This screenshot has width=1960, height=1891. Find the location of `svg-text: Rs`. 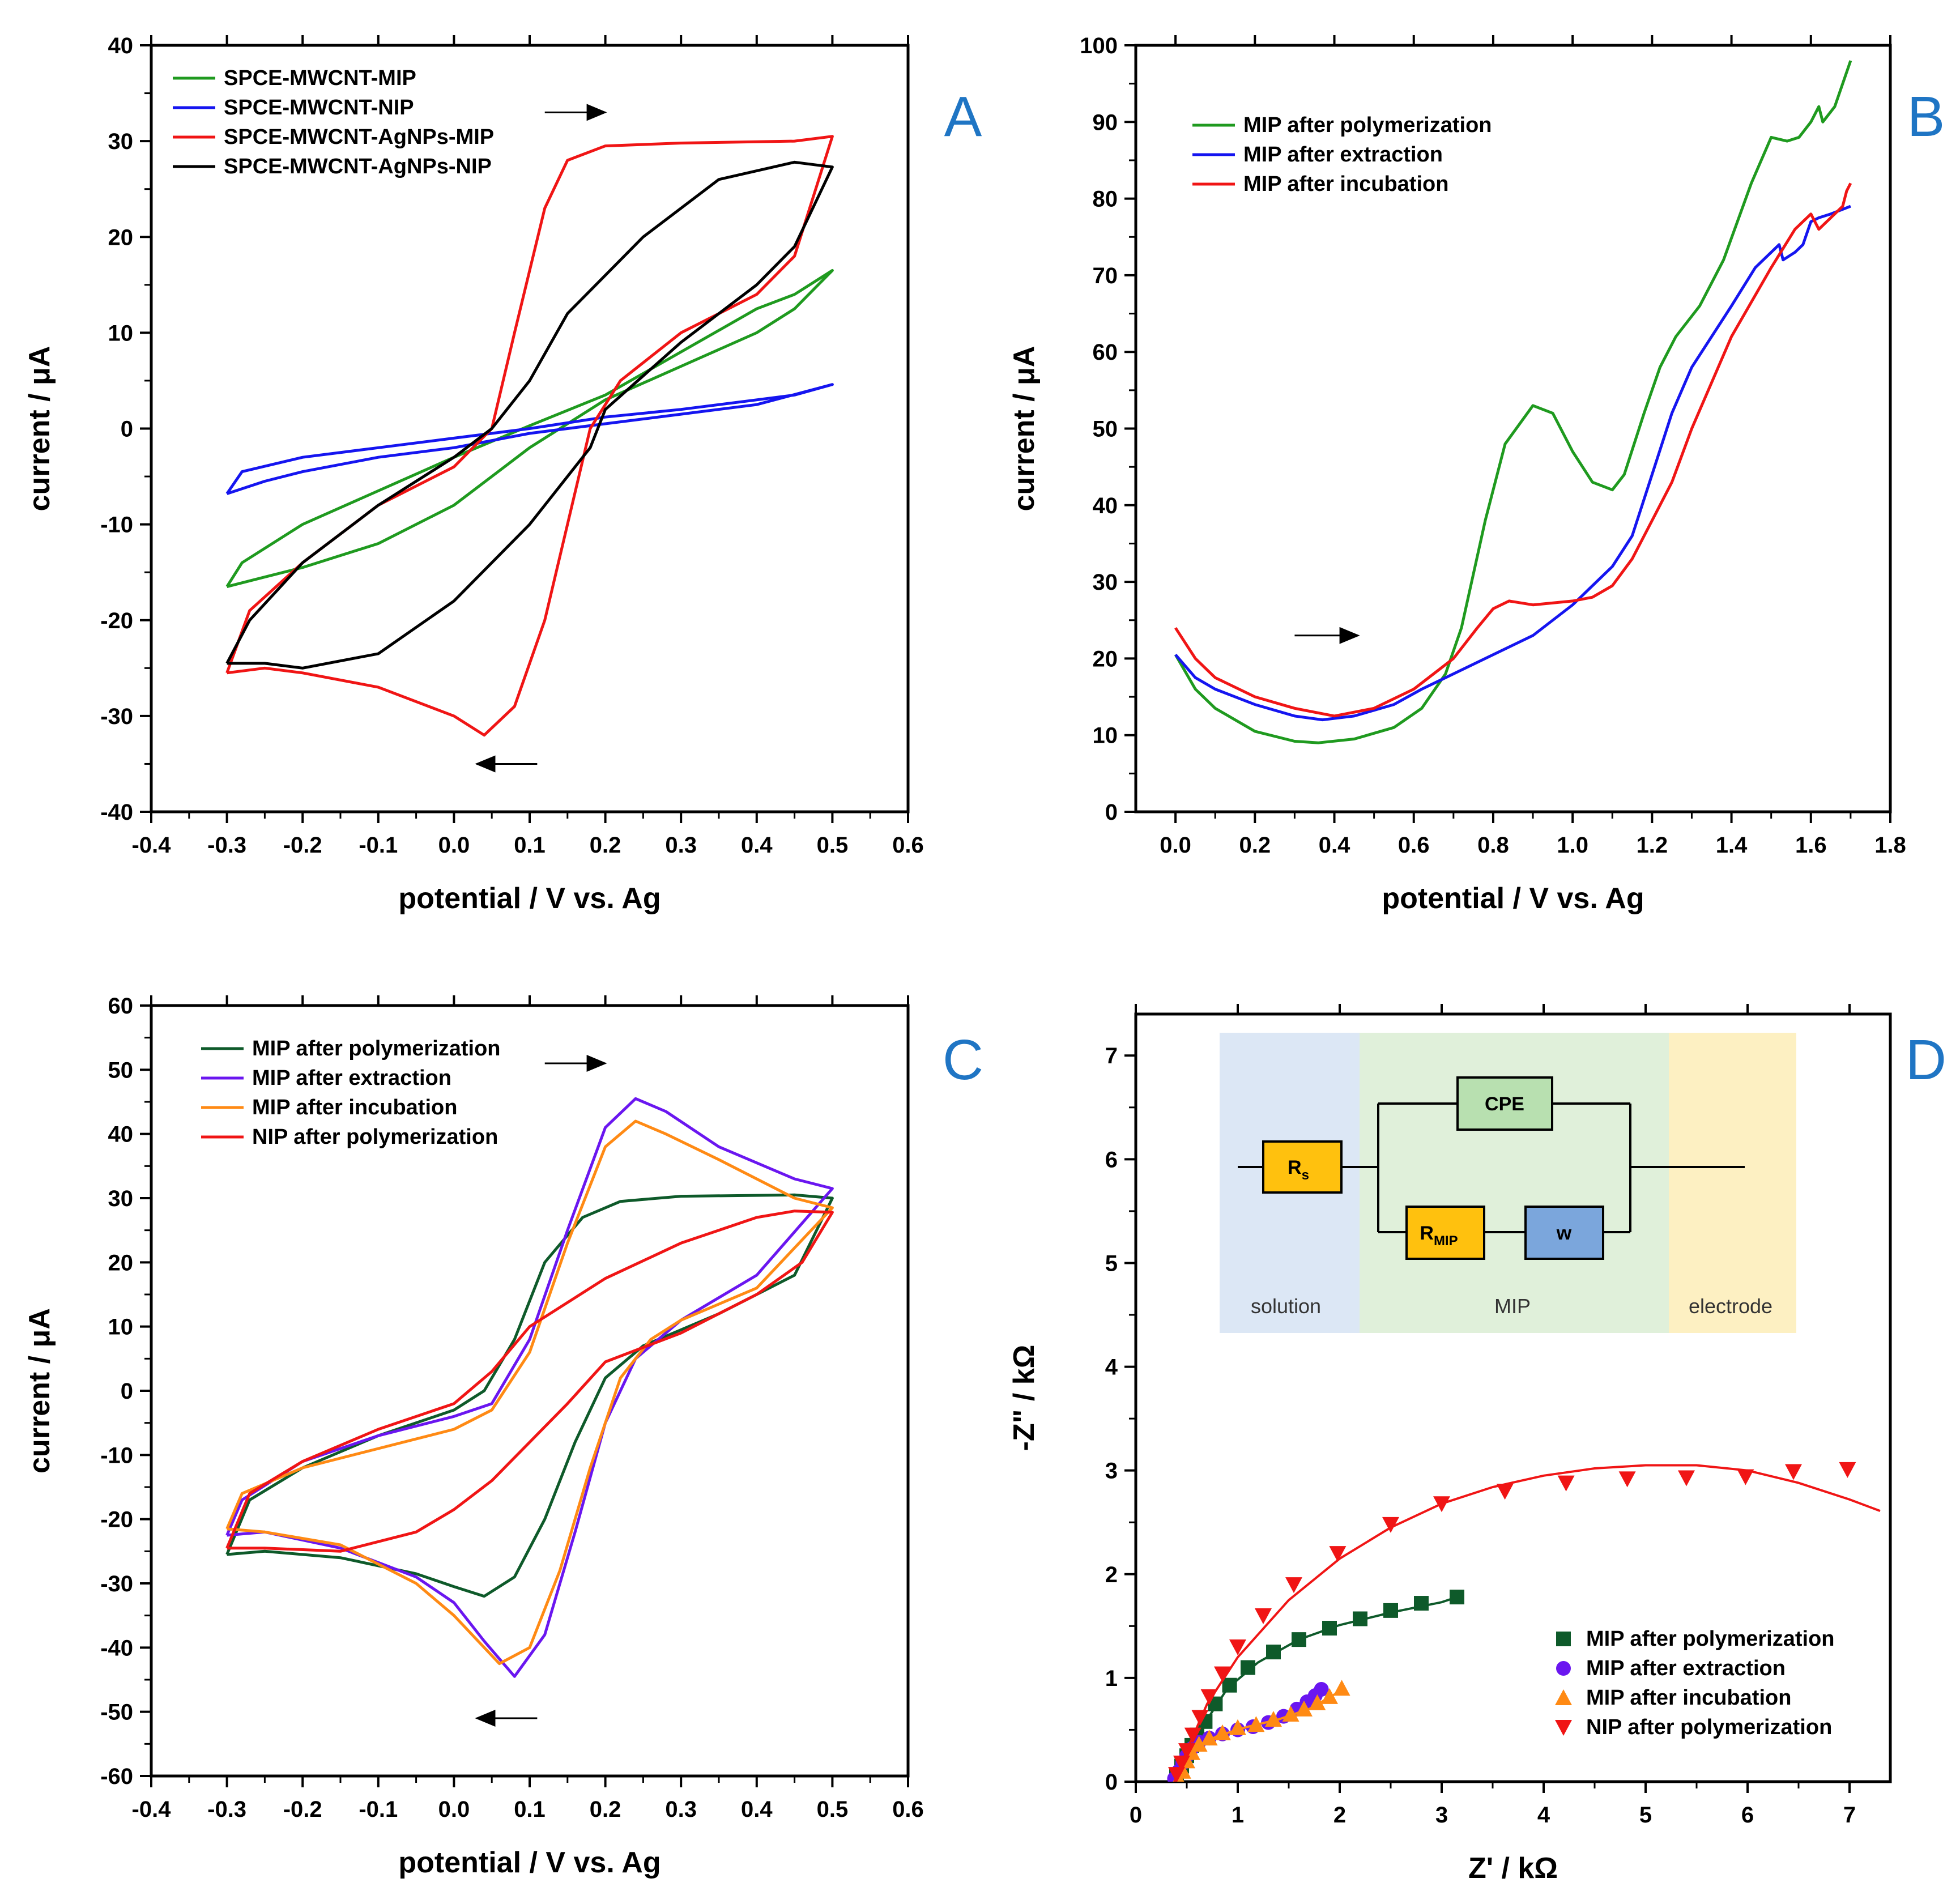

svg-text: Rs is located at coordinates (1299, 1170).